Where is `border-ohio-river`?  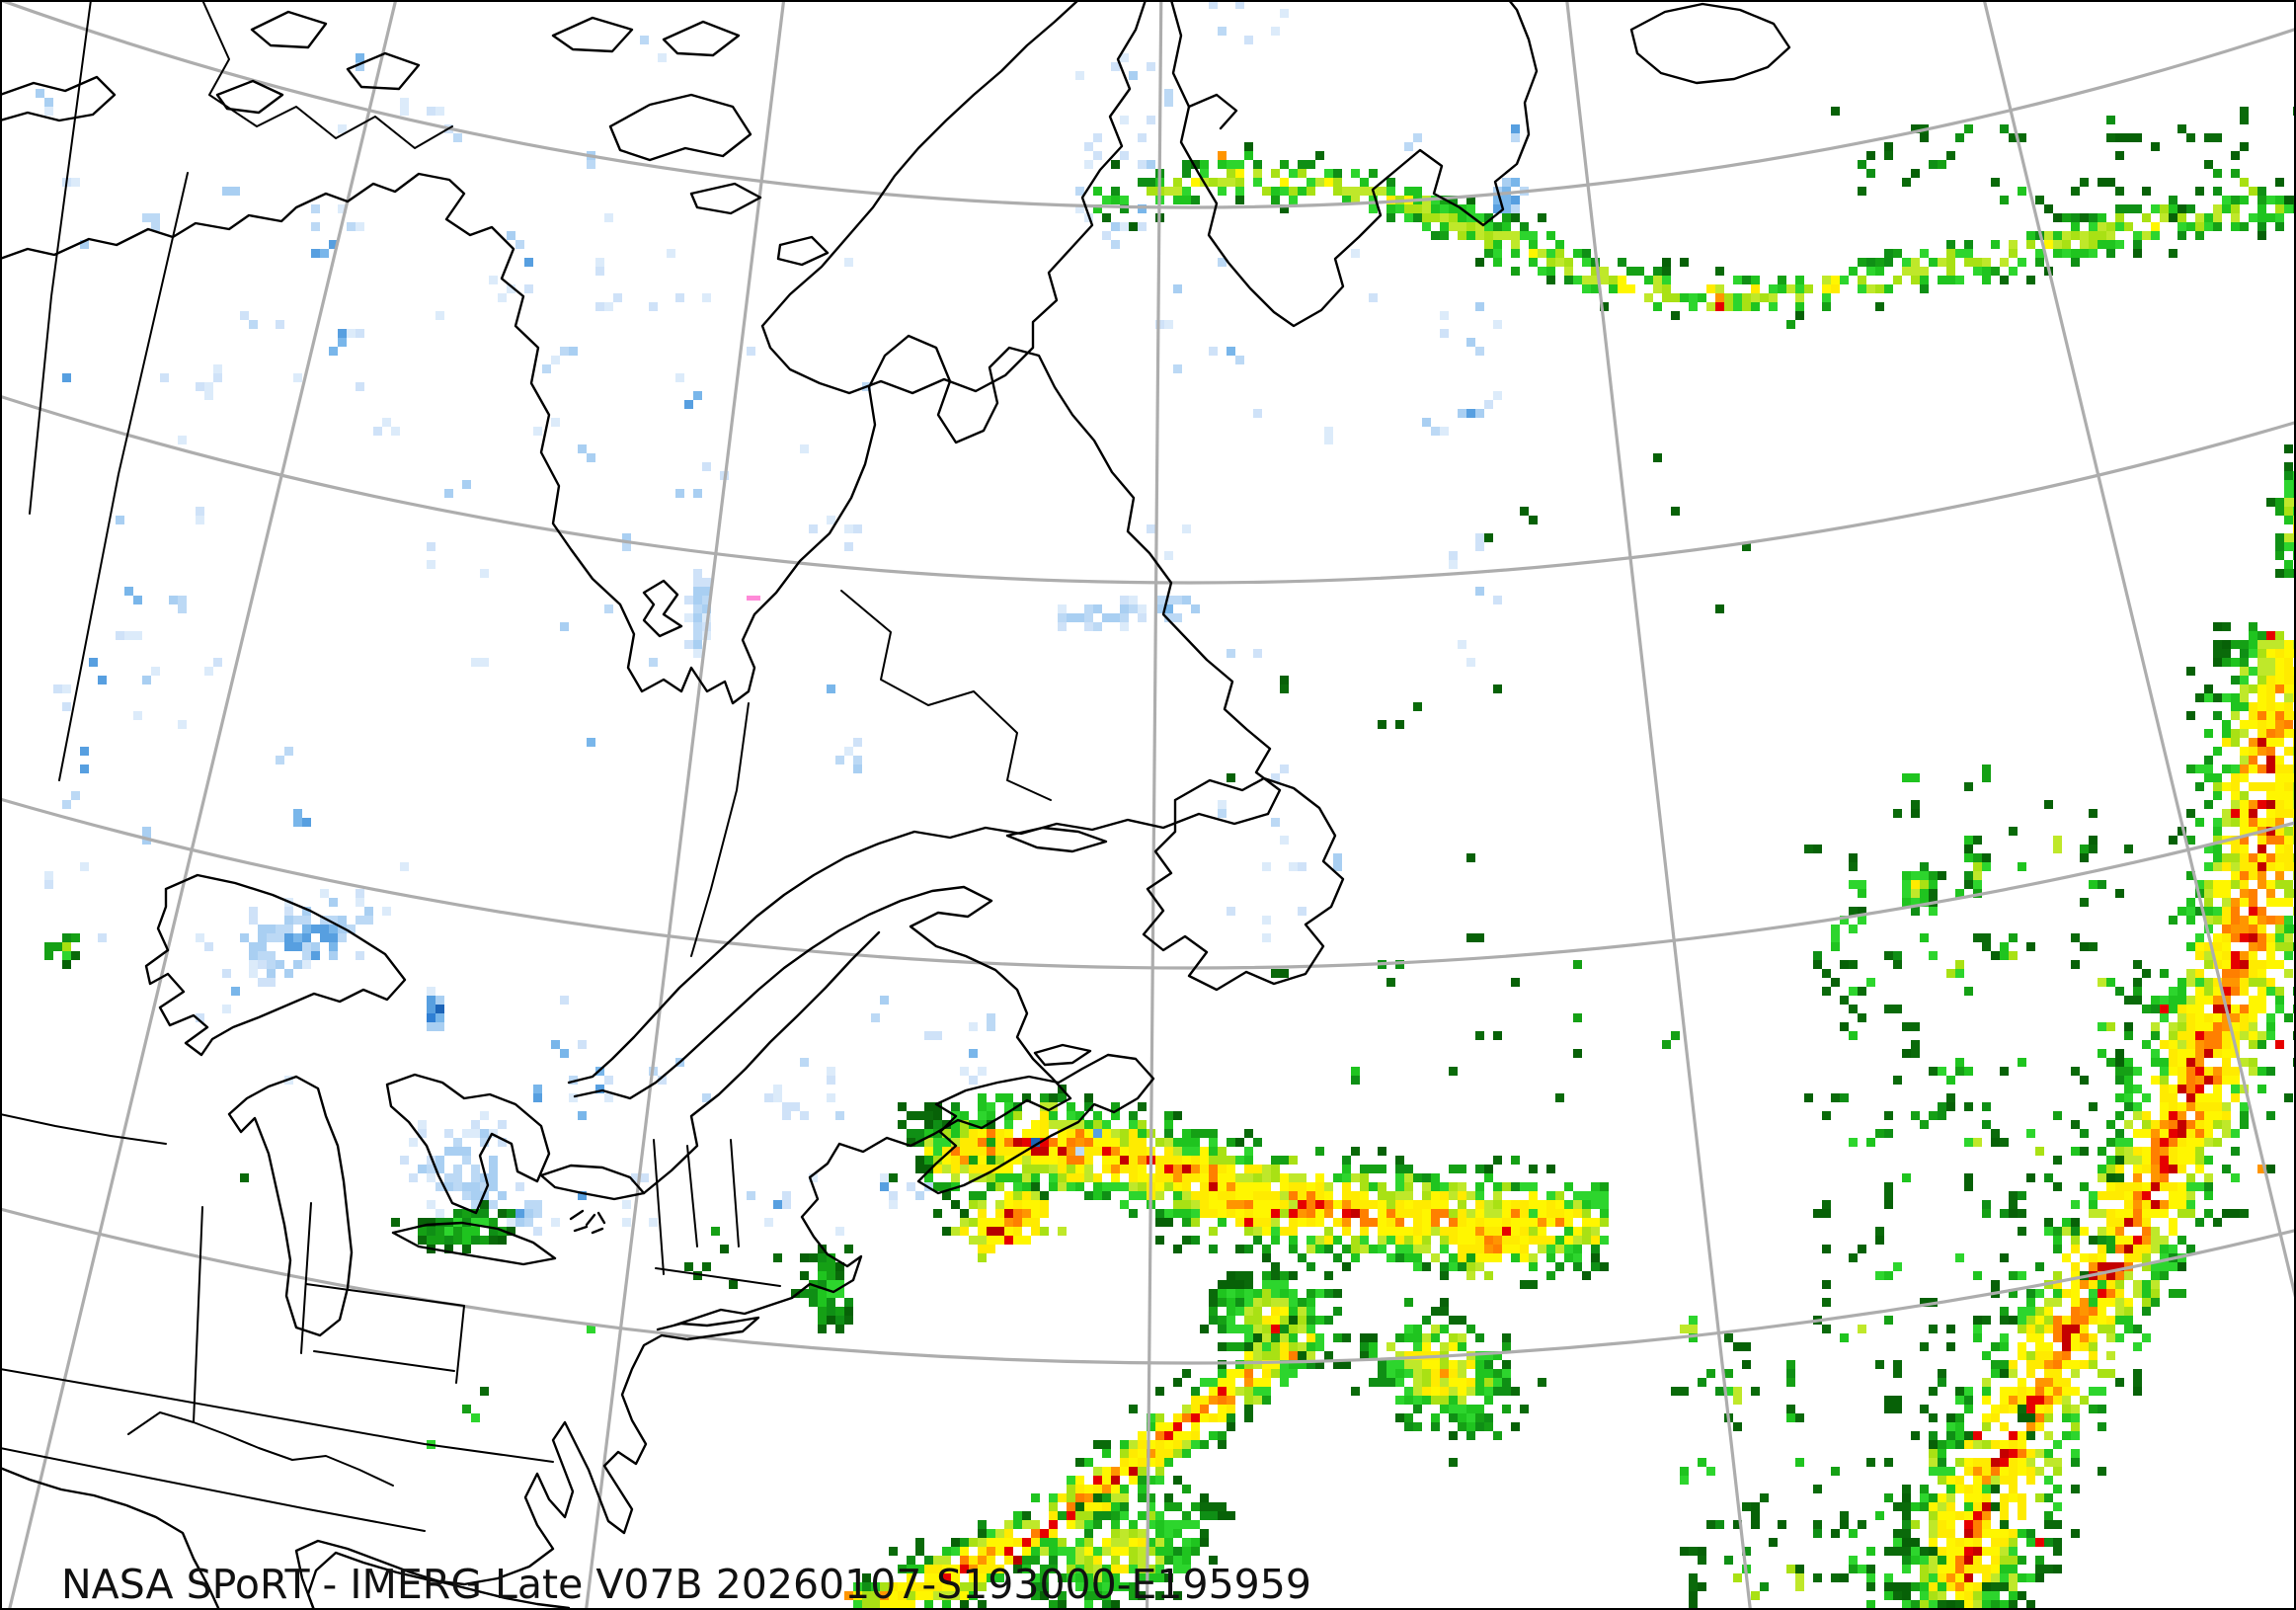
border-ohio-river is located at coordinates (261, 1449).